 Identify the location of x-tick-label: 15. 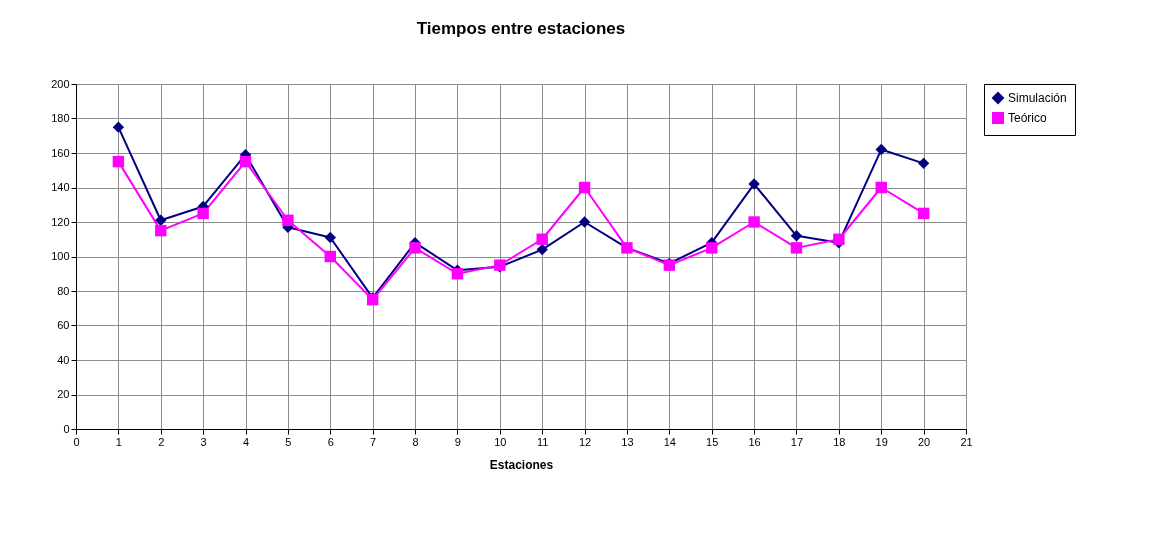
(712, 441).